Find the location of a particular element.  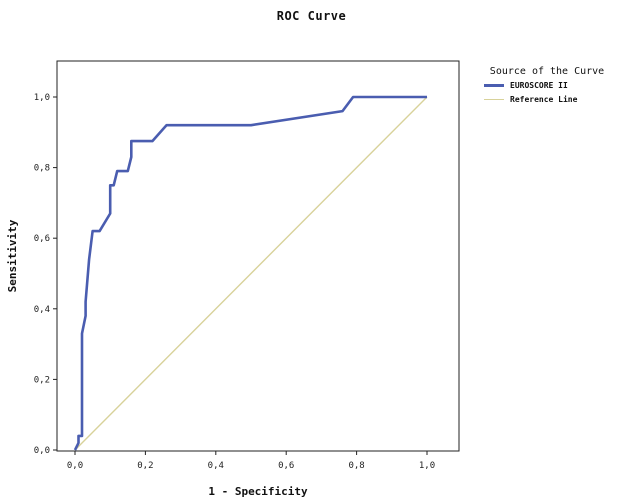

legend-item-reference: Reference Line is located at coordinates (552, 99).